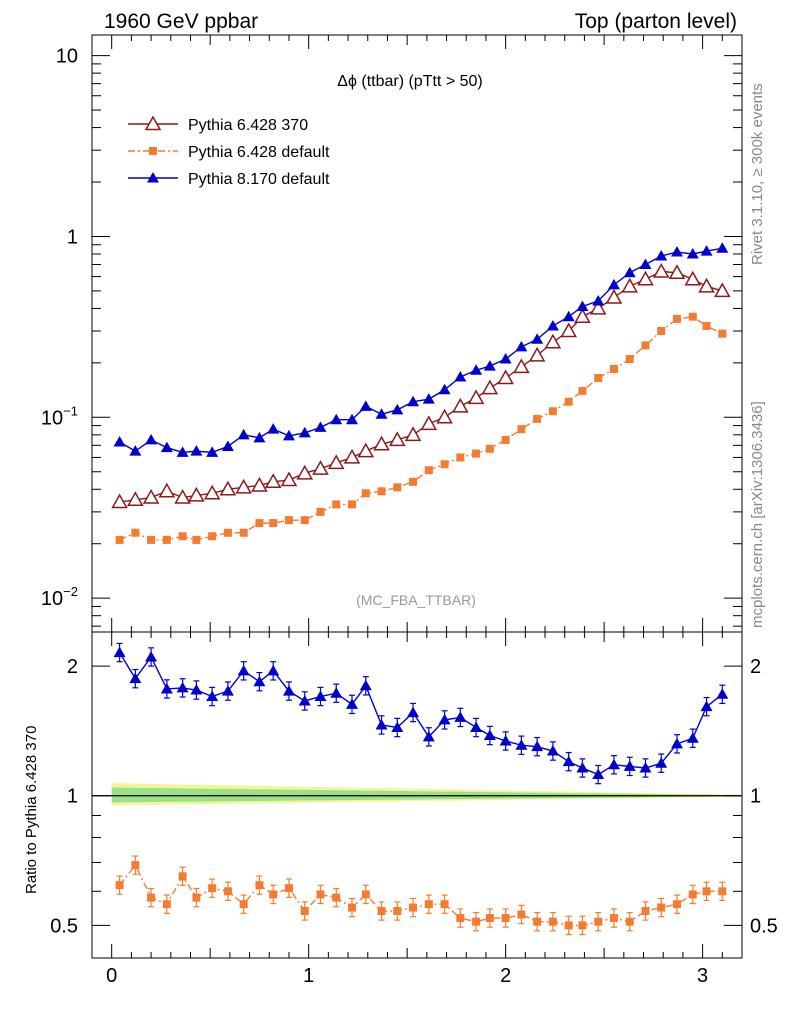 The image size is (786, 1024). Describe the element at coordinates (409, 81) in the screenshot. I see `main-title: Δϕ (ttbar) (pTtt > 50)` at that location.